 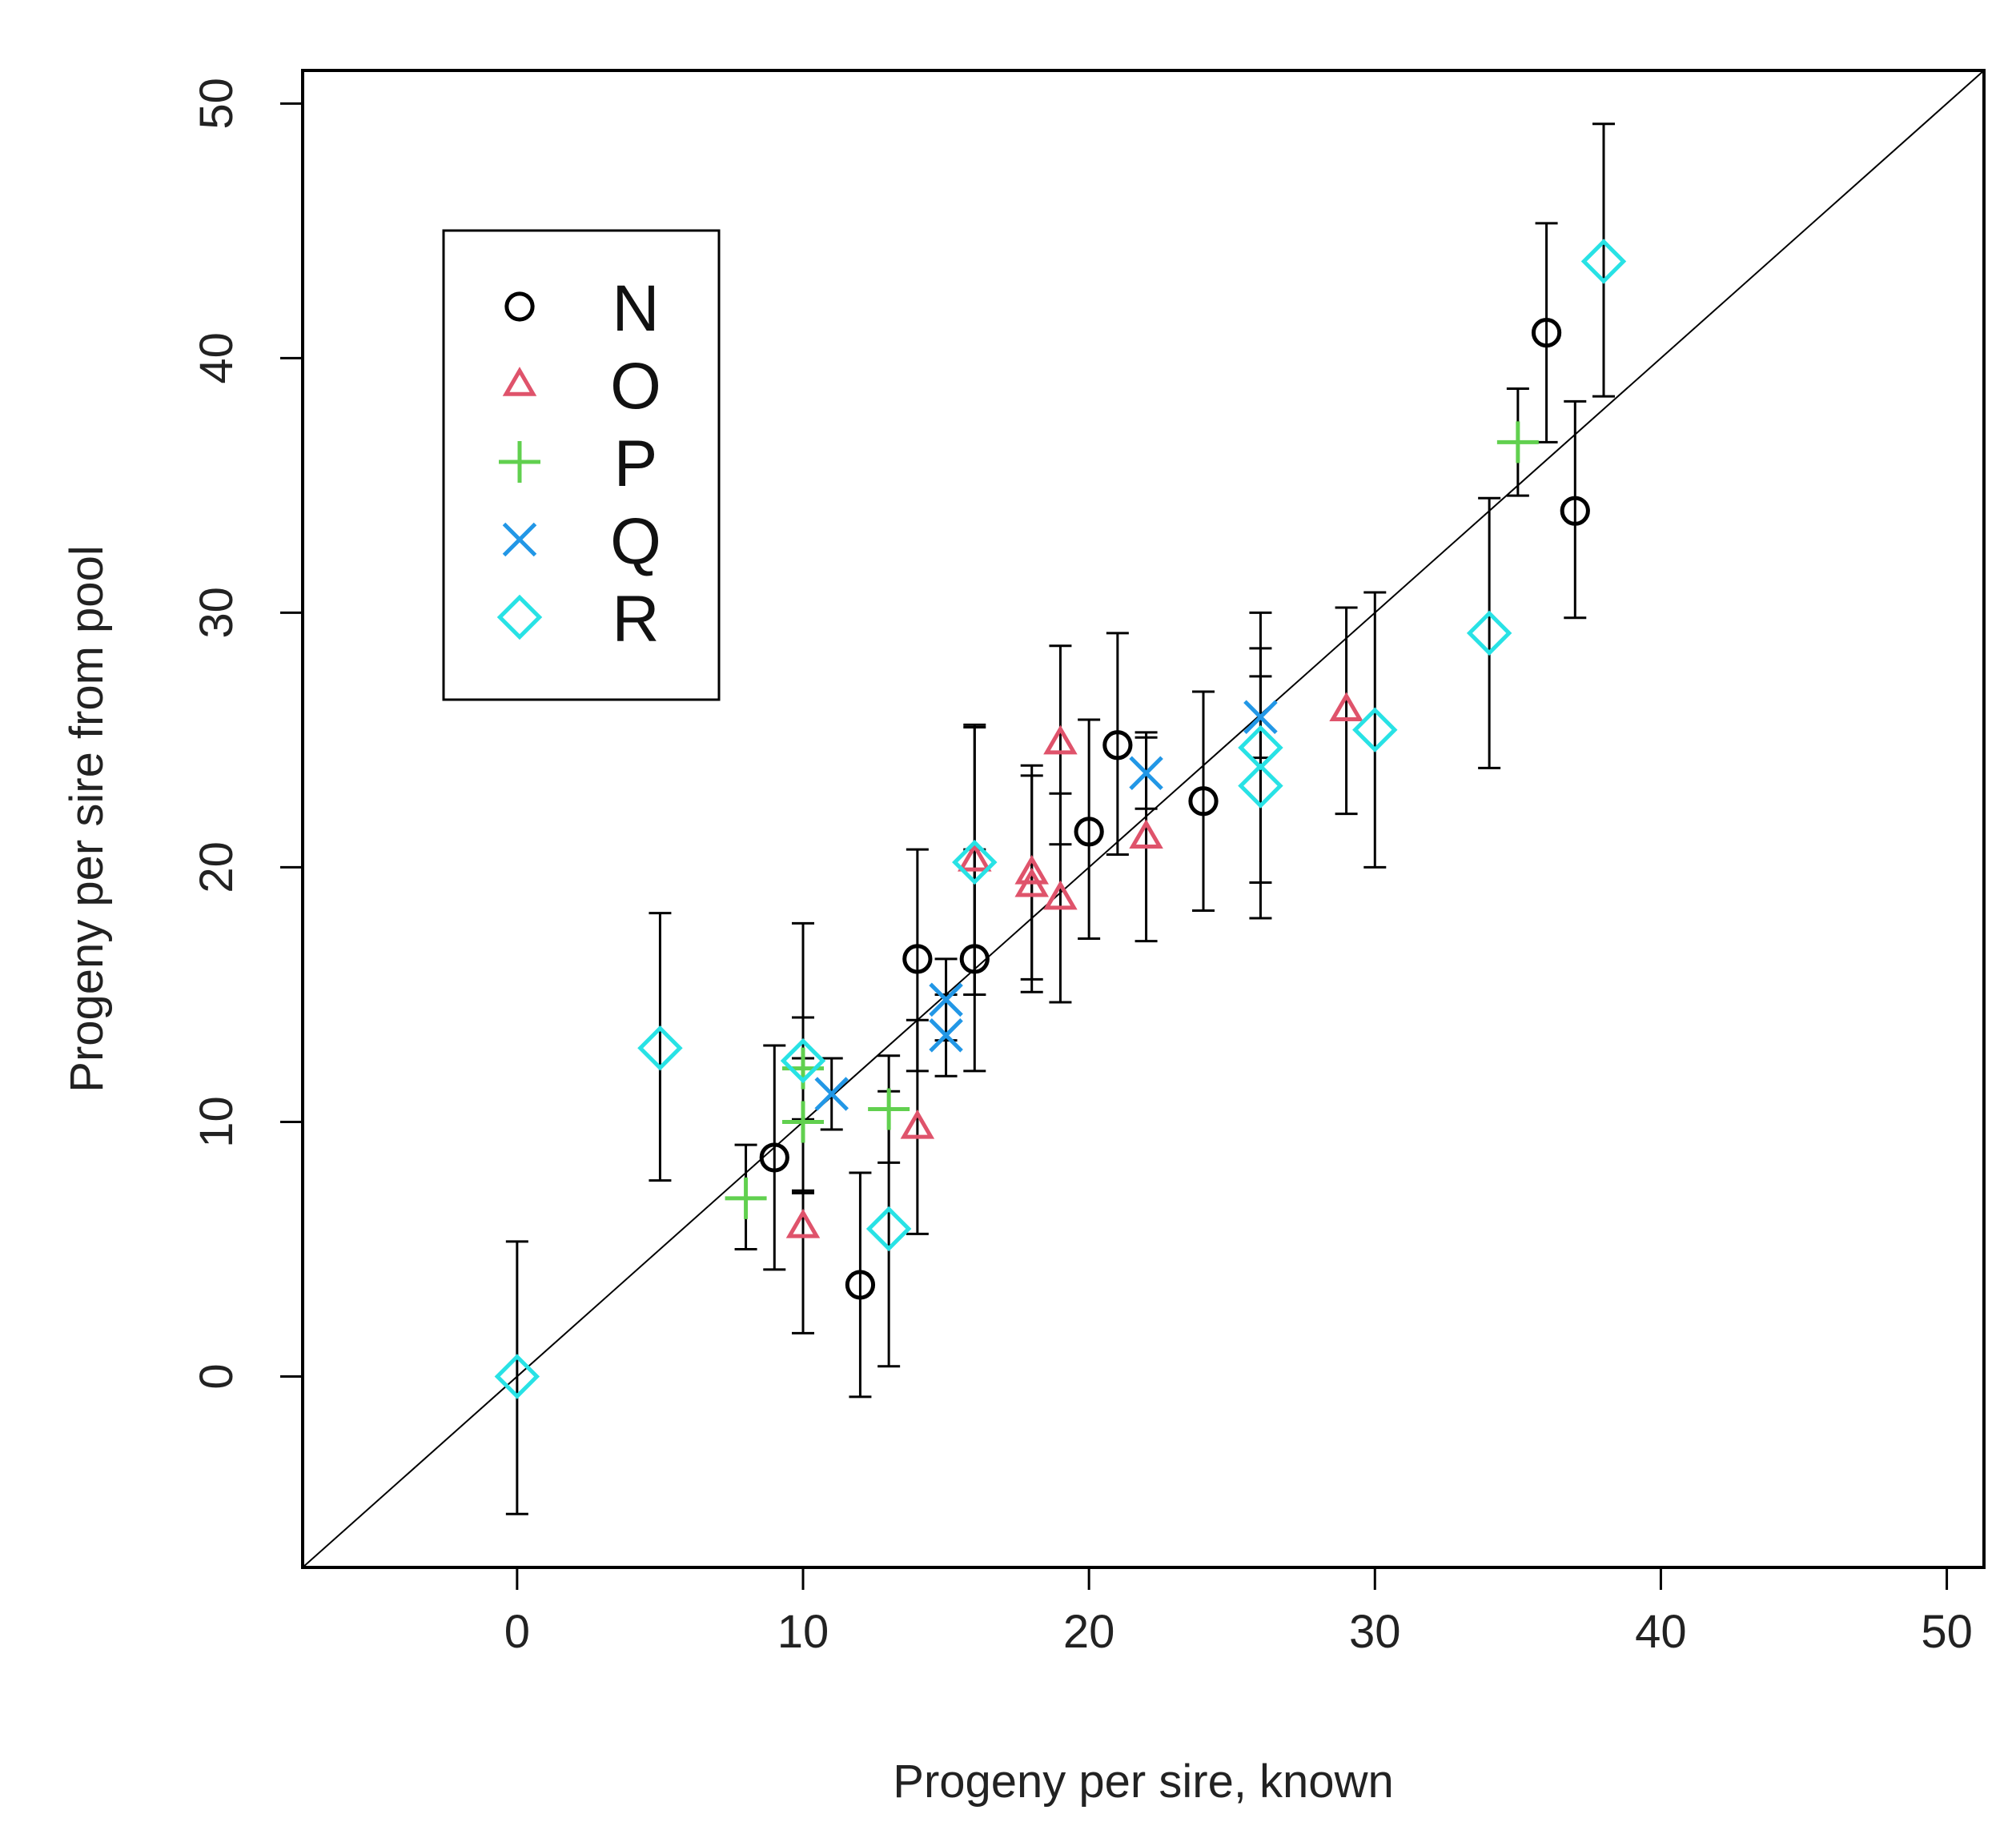 I want to click on y-tick-label: 30, so click(x=217, y=613).